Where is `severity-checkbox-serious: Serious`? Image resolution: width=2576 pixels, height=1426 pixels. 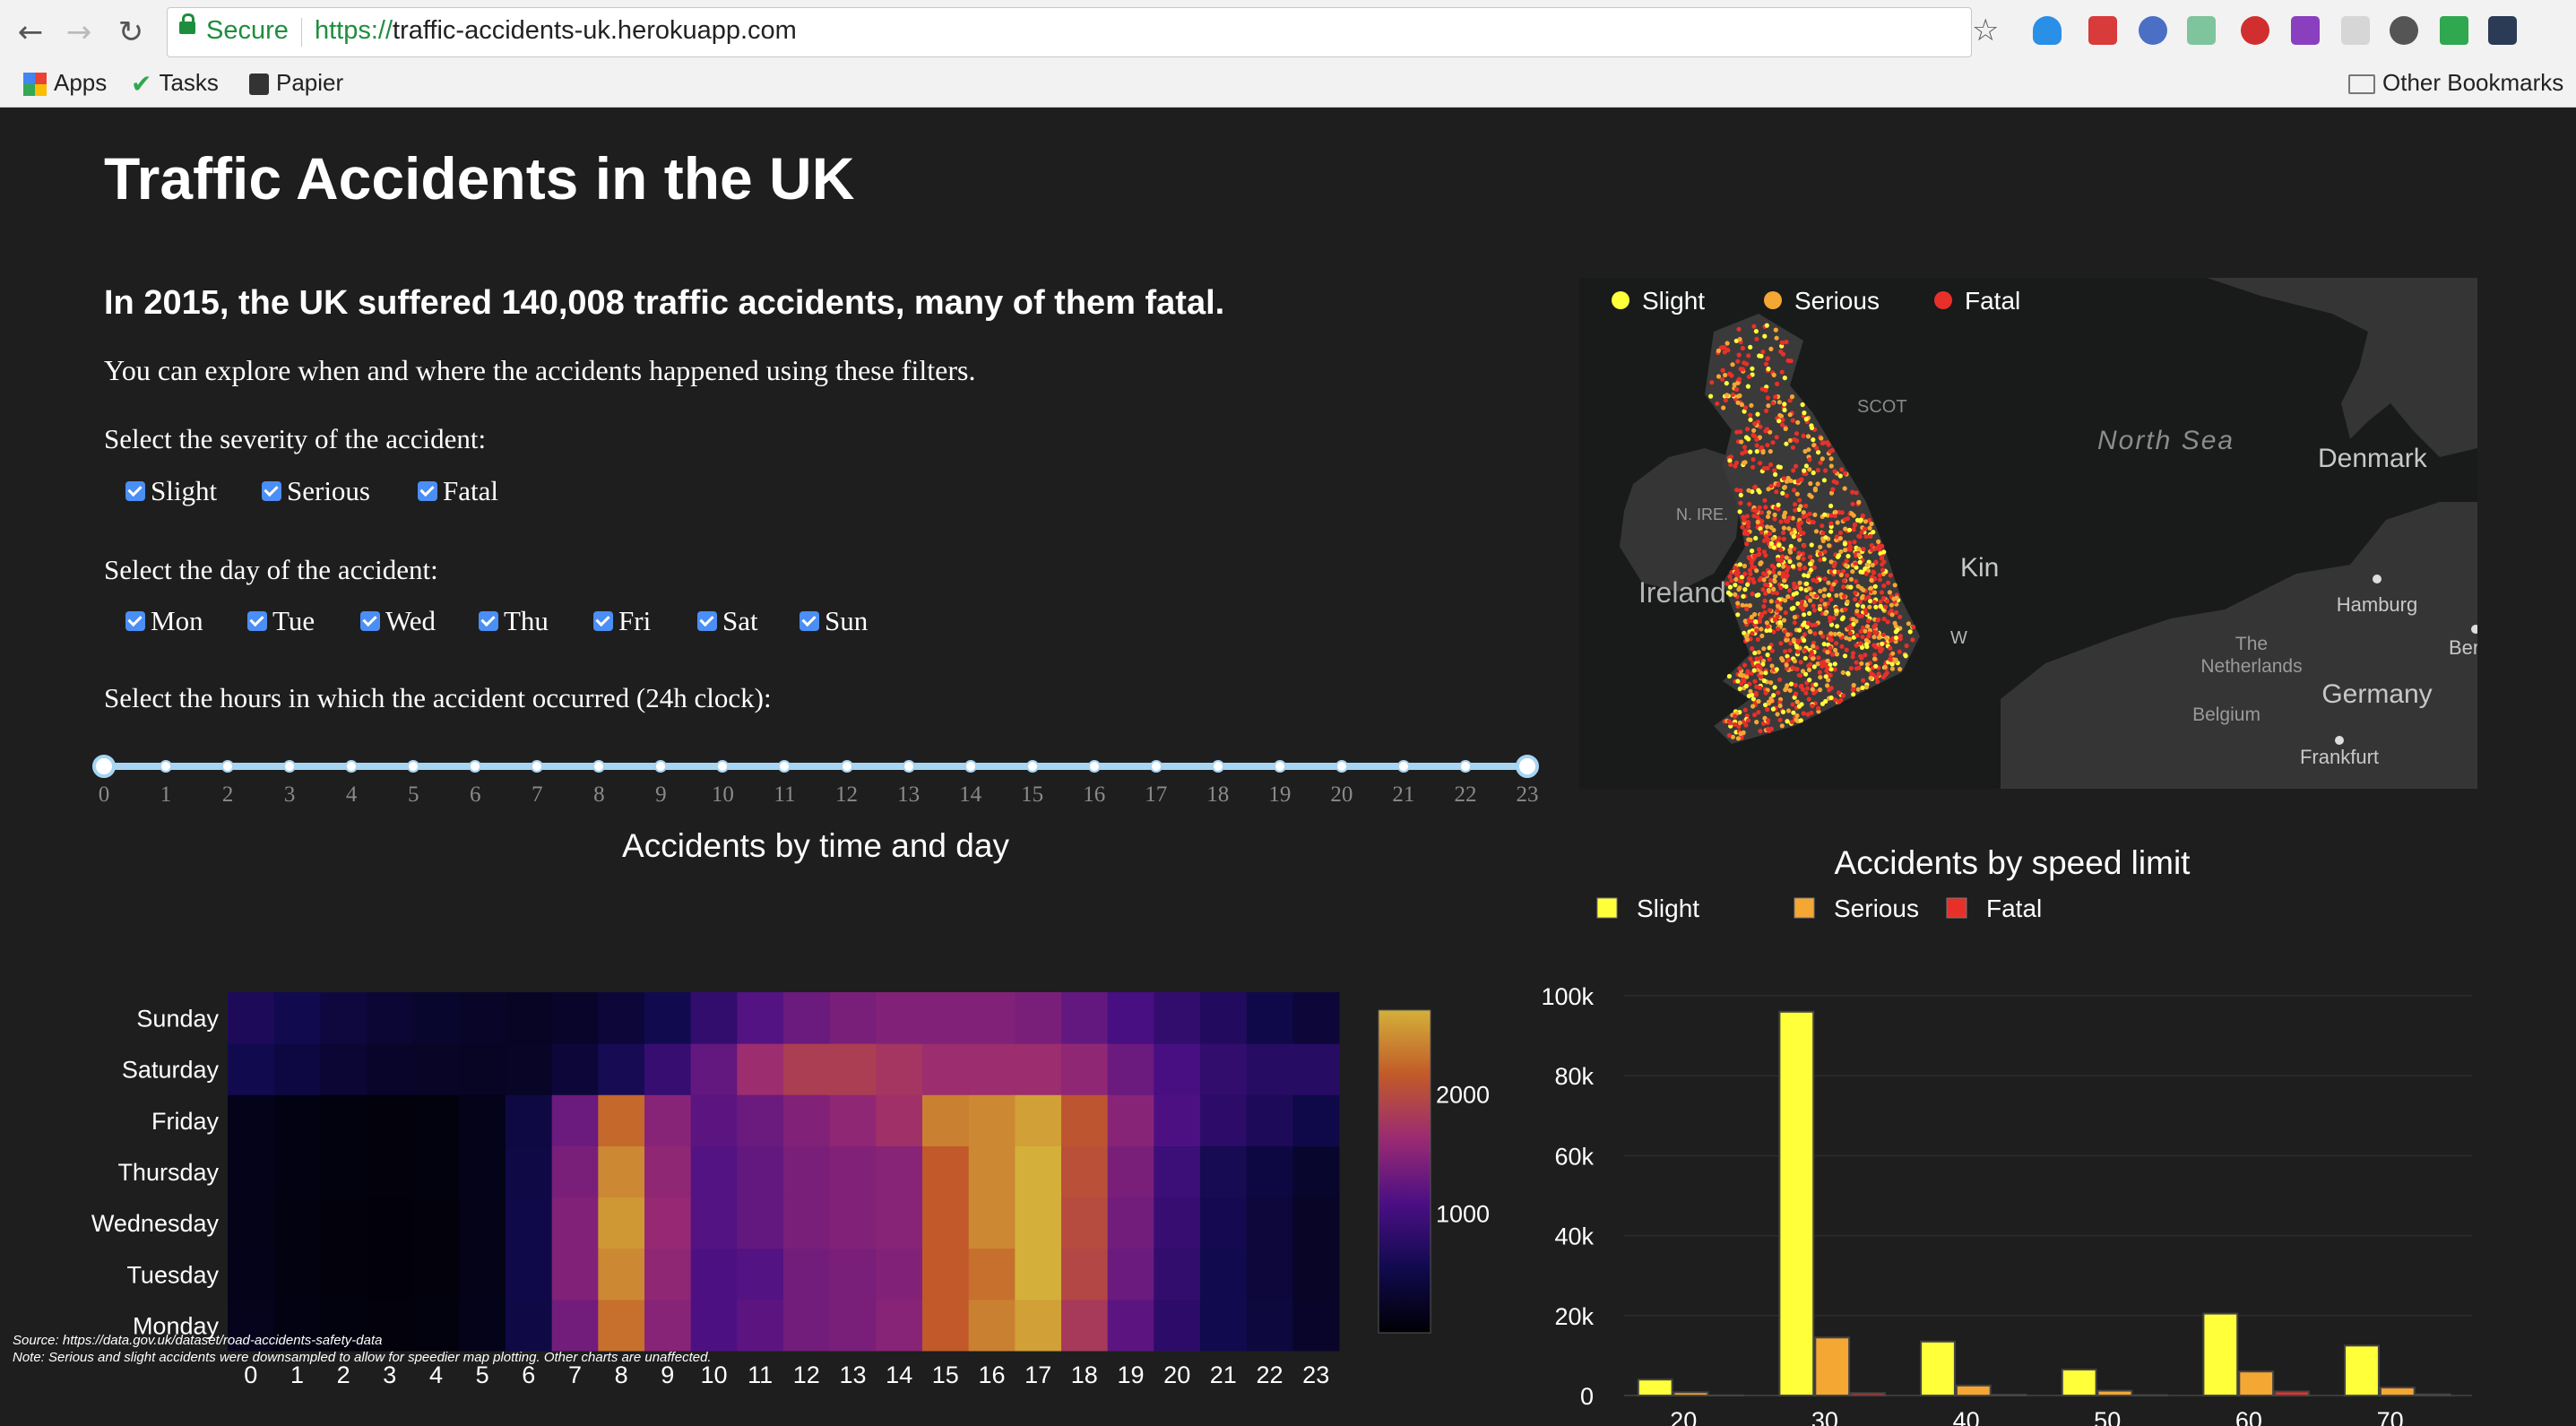
severity-checkbox-serious: Serious is located at coordinates (316, 491).